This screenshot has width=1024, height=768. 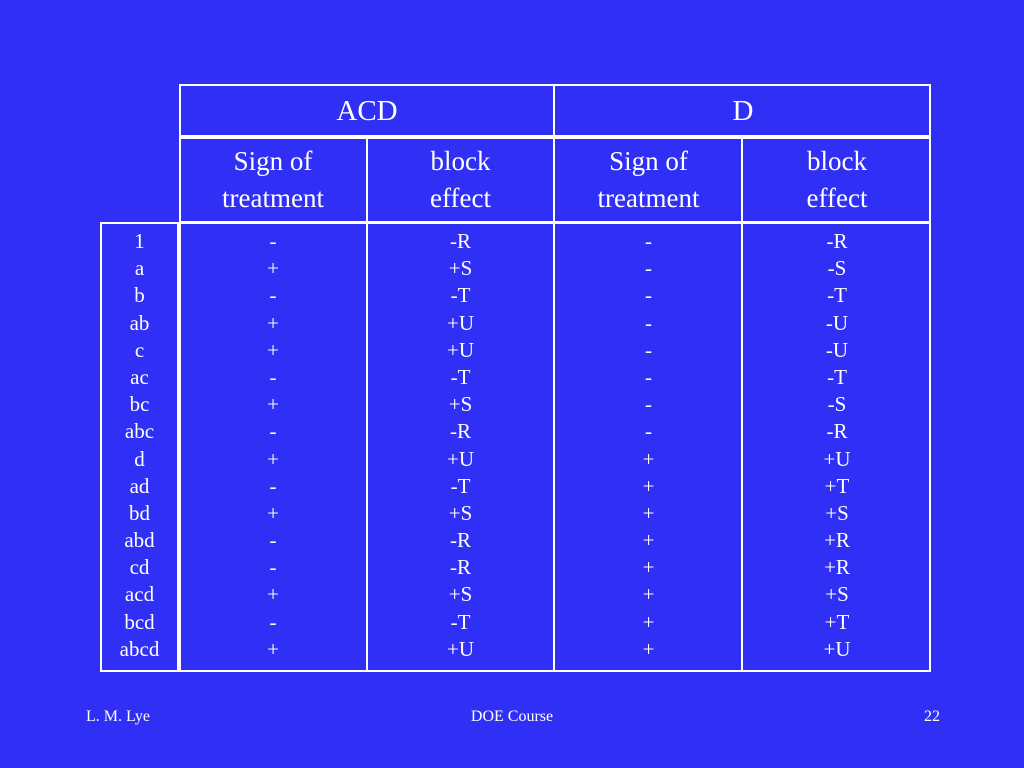 I want to click on acd-sign-column: - + - + + - + - + - + - - + - +, so click(x=273, y=445).